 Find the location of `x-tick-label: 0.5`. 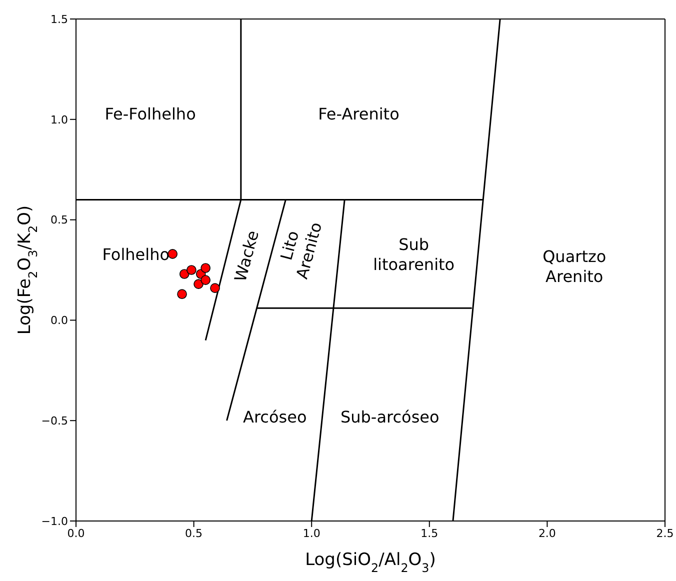

x-tick-label: 0.5 is located at coordinates (194, 533).